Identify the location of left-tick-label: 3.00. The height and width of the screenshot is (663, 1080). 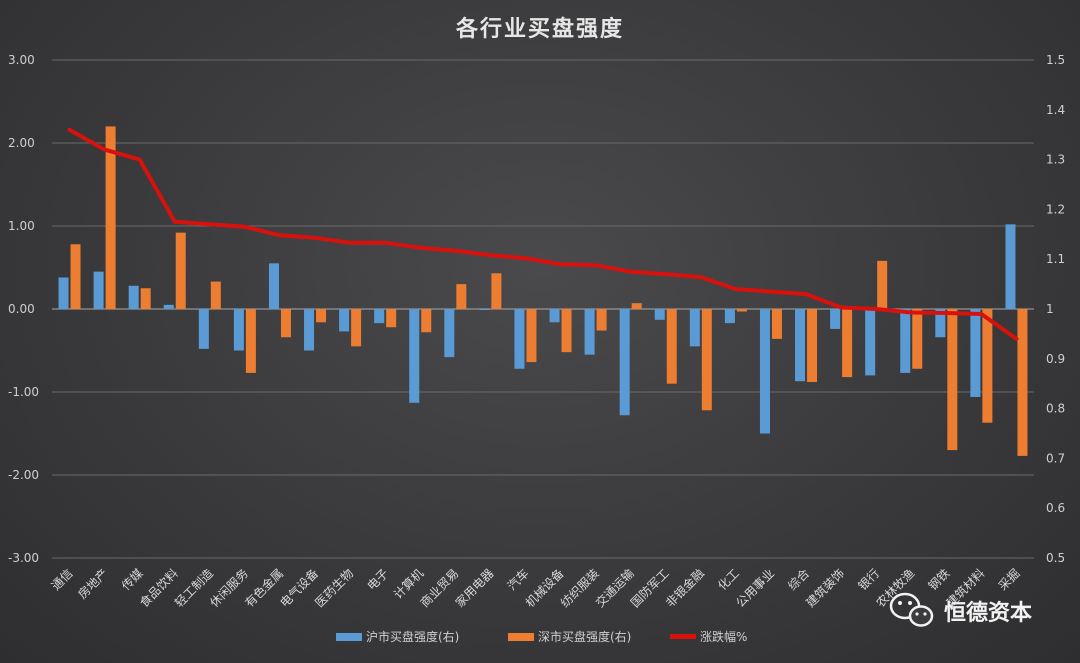
(21, 60).